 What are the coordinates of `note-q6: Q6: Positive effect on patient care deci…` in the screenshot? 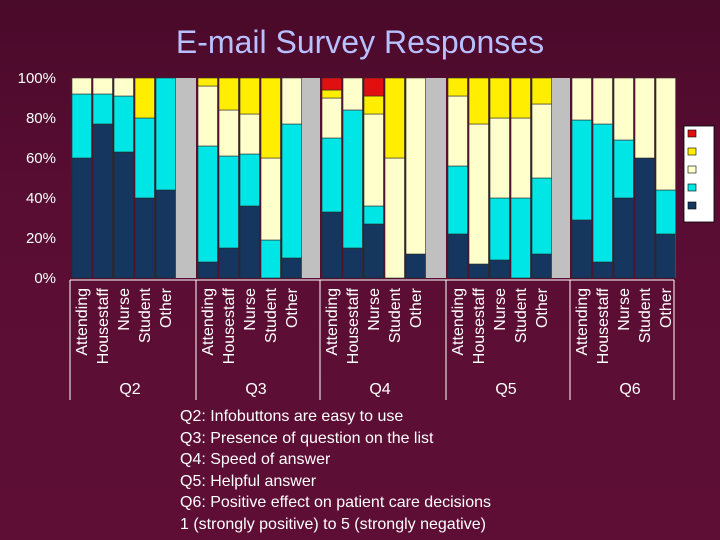 It's located at (335, 503).